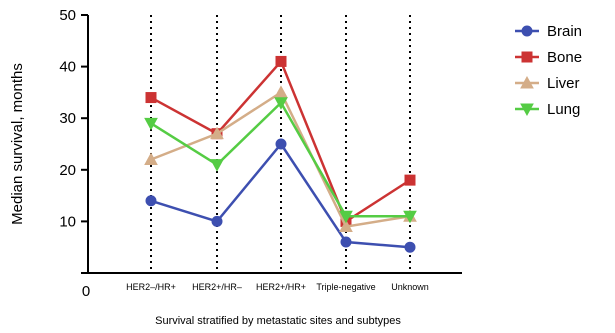 Image resolution: width=615 pixels, height=333 pixels. Describe the element at coordinates (527, 82) in the screenshot. I see `legend-marker-liver` at that location.